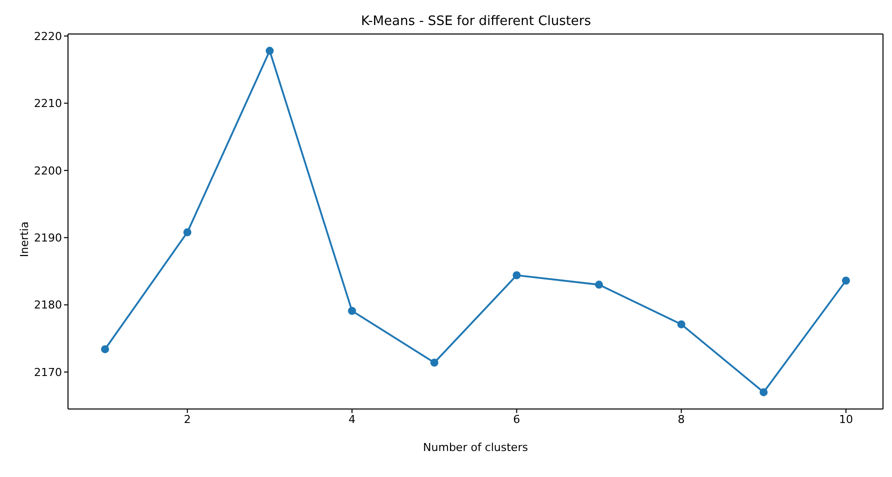 This screenshot has width=892, height=477. What do you see at coordinates (845, 419) in the screenshot?
I see `x-tick-label: 10` at bounding box center [845, 419].